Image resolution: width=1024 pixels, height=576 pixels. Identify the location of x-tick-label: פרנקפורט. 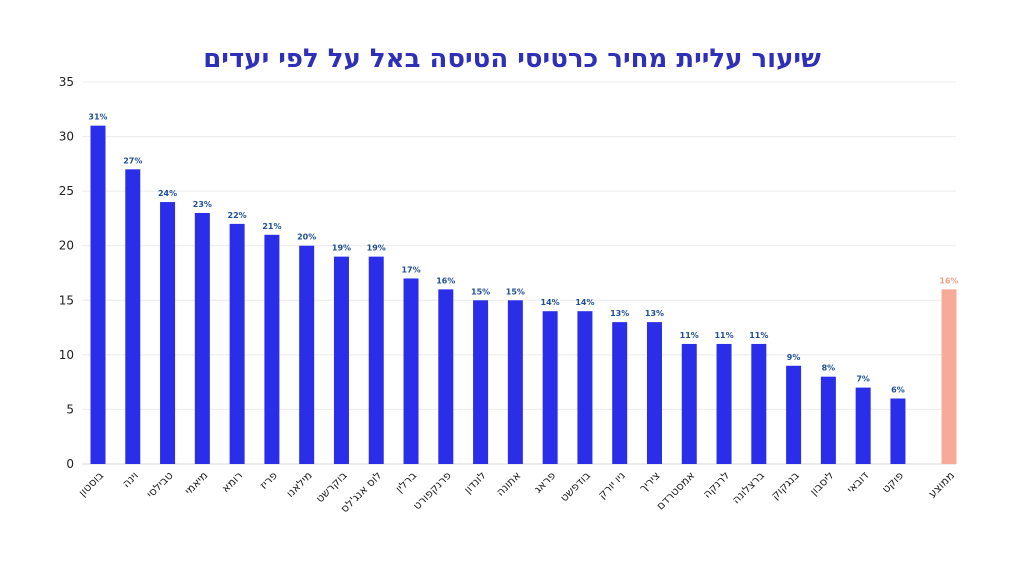
(432, 491).